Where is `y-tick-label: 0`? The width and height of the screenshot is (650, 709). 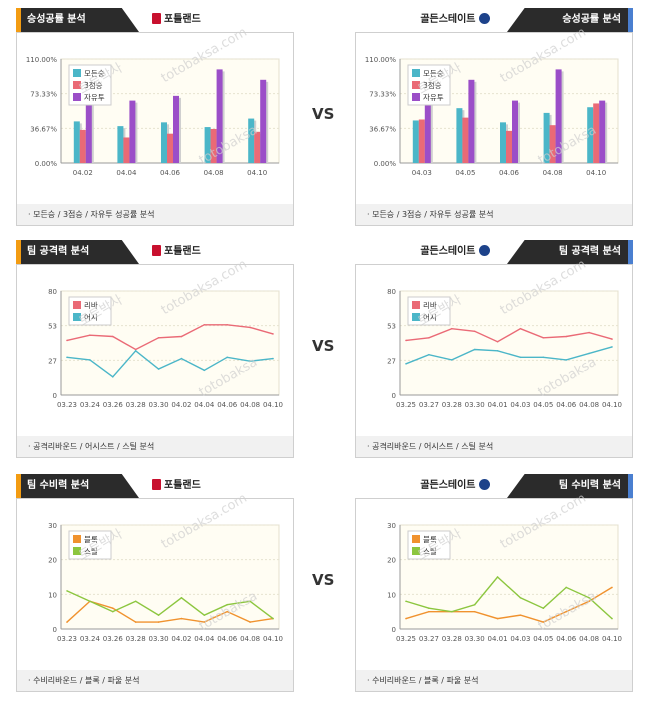 y-tick-label: 0 is located at coordinates (55, 396).